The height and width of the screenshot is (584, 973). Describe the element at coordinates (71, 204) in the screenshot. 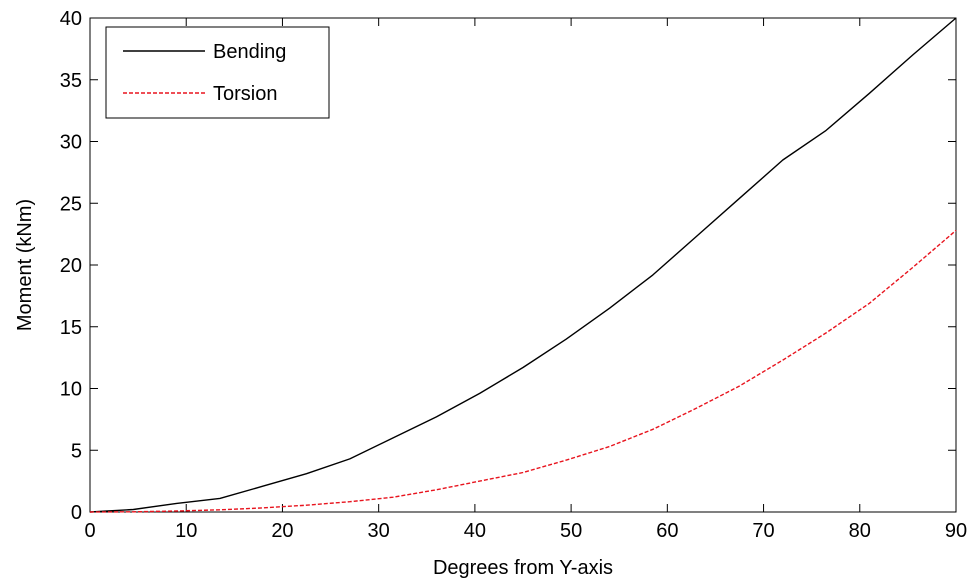

I see `y-tick-label: 25` at that location.